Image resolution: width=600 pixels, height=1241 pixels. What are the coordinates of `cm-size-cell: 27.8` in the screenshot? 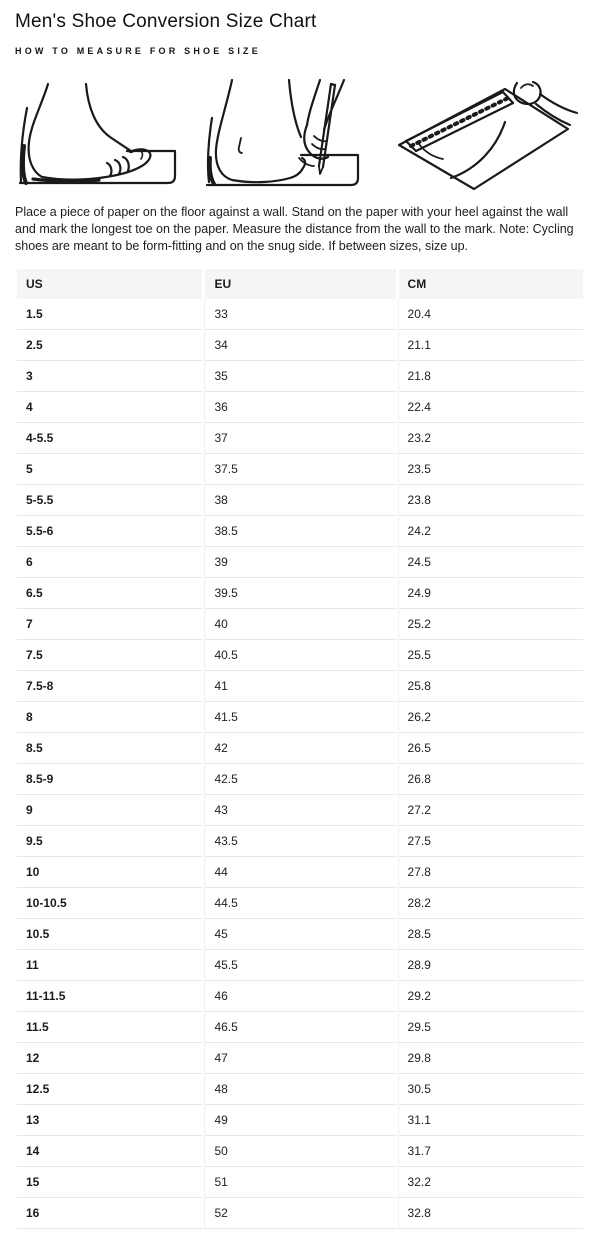 It's located at (490, 872).